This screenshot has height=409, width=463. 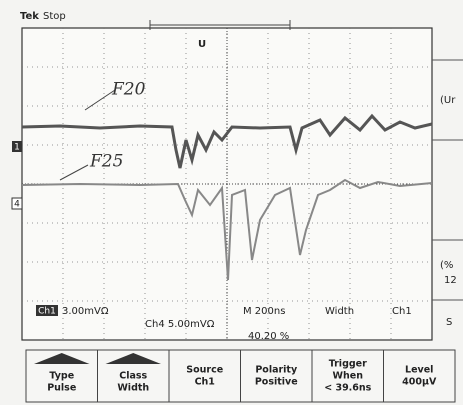 What do you see at coordinates (61, 376) in the screenshot?
I see `menu-text: Type` at bounding box center [61, 376].